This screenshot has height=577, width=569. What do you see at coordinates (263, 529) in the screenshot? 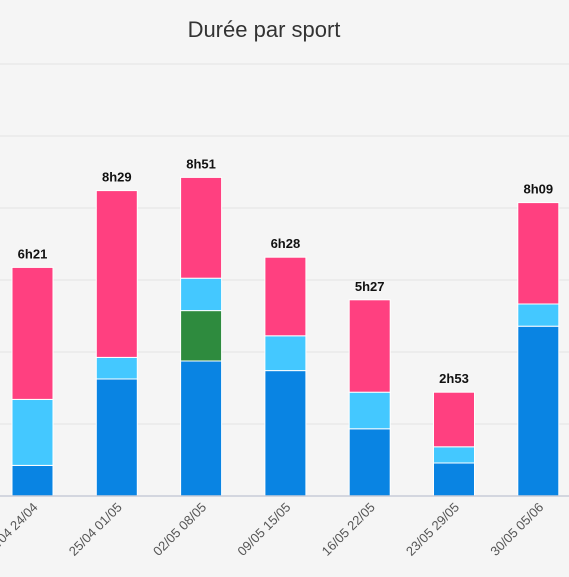
I see `x-tick-label: 09/05 15/05` at bounding box center [263, 529].